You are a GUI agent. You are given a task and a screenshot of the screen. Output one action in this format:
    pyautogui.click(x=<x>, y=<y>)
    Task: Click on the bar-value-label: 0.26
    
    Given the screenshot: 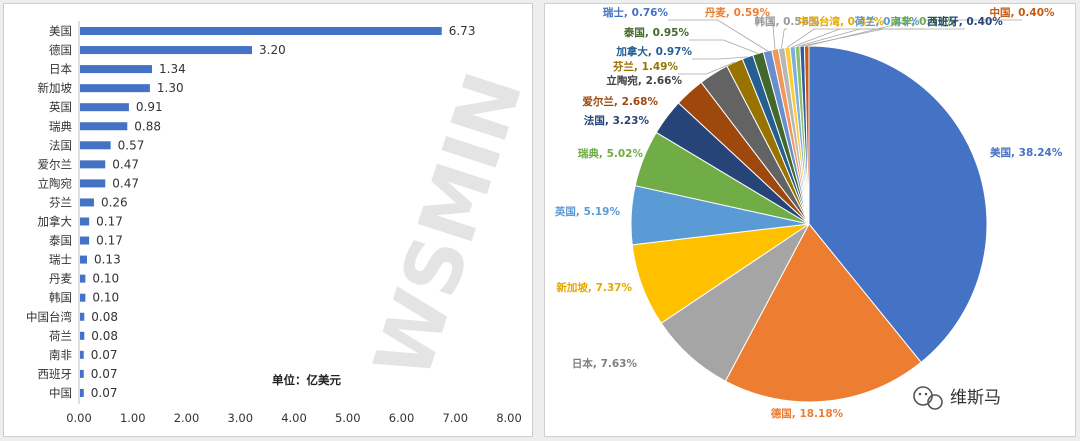 What is the action you would take?
    pyautogui.click(x=114, y=202)
    